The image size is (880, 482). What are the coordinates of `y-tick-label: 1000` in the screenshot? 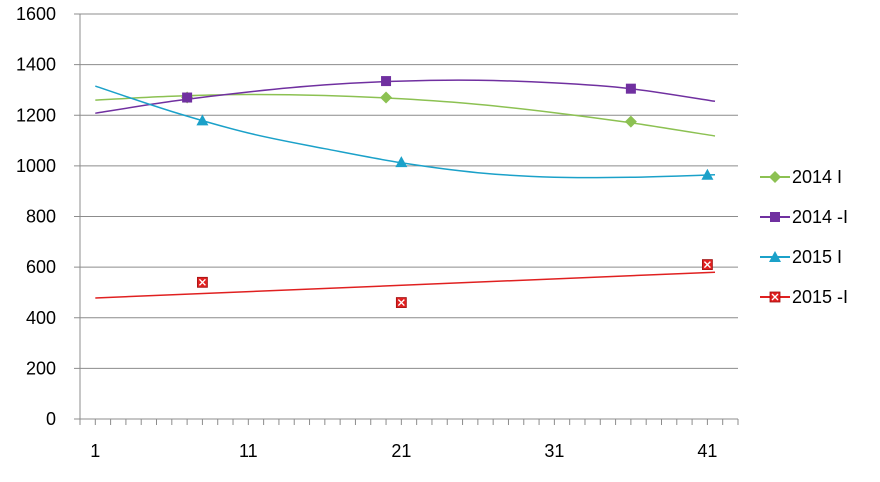 It's located at (36, 166).